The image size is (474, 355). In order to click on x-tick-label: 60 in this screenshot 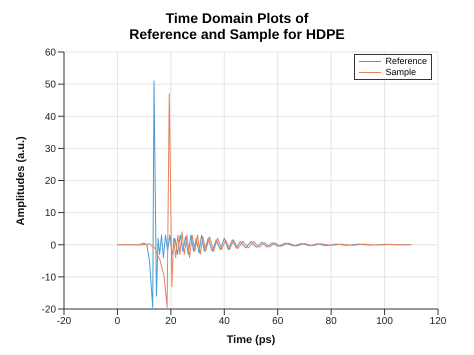, I will do `click(278, 322)`.